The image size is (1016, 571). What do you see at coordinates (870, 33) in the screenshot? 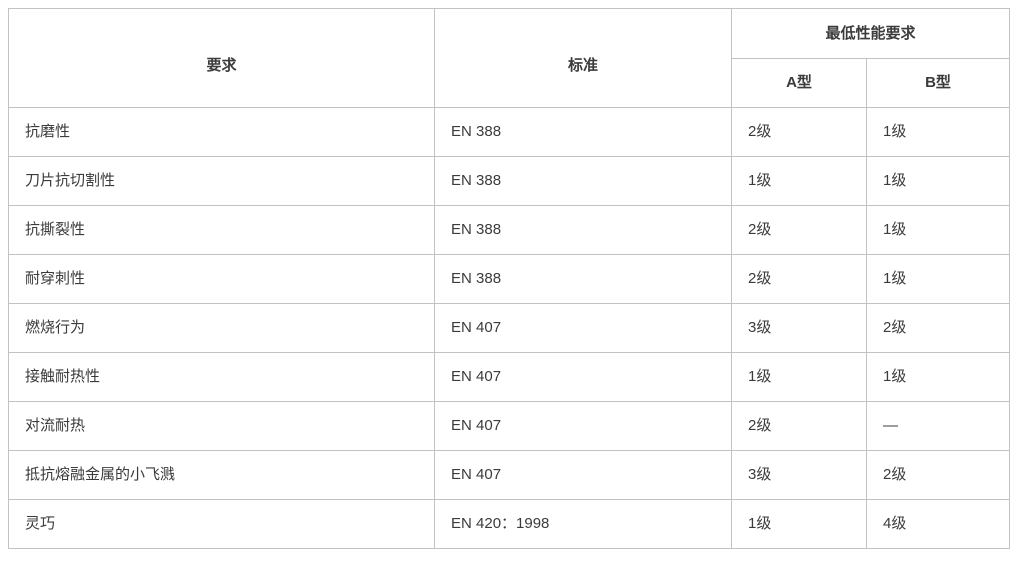
I see `column-header-min-performance: 最低性能要求` at bounding box center [870, 33].